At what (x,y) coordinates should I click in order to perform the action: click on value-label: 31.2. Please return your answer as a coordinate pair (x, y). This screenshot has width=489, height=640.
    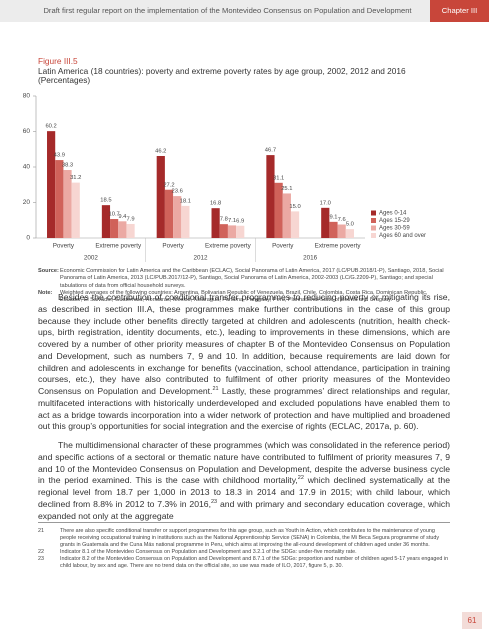
    Looking at the image, I should click on (75, 178).